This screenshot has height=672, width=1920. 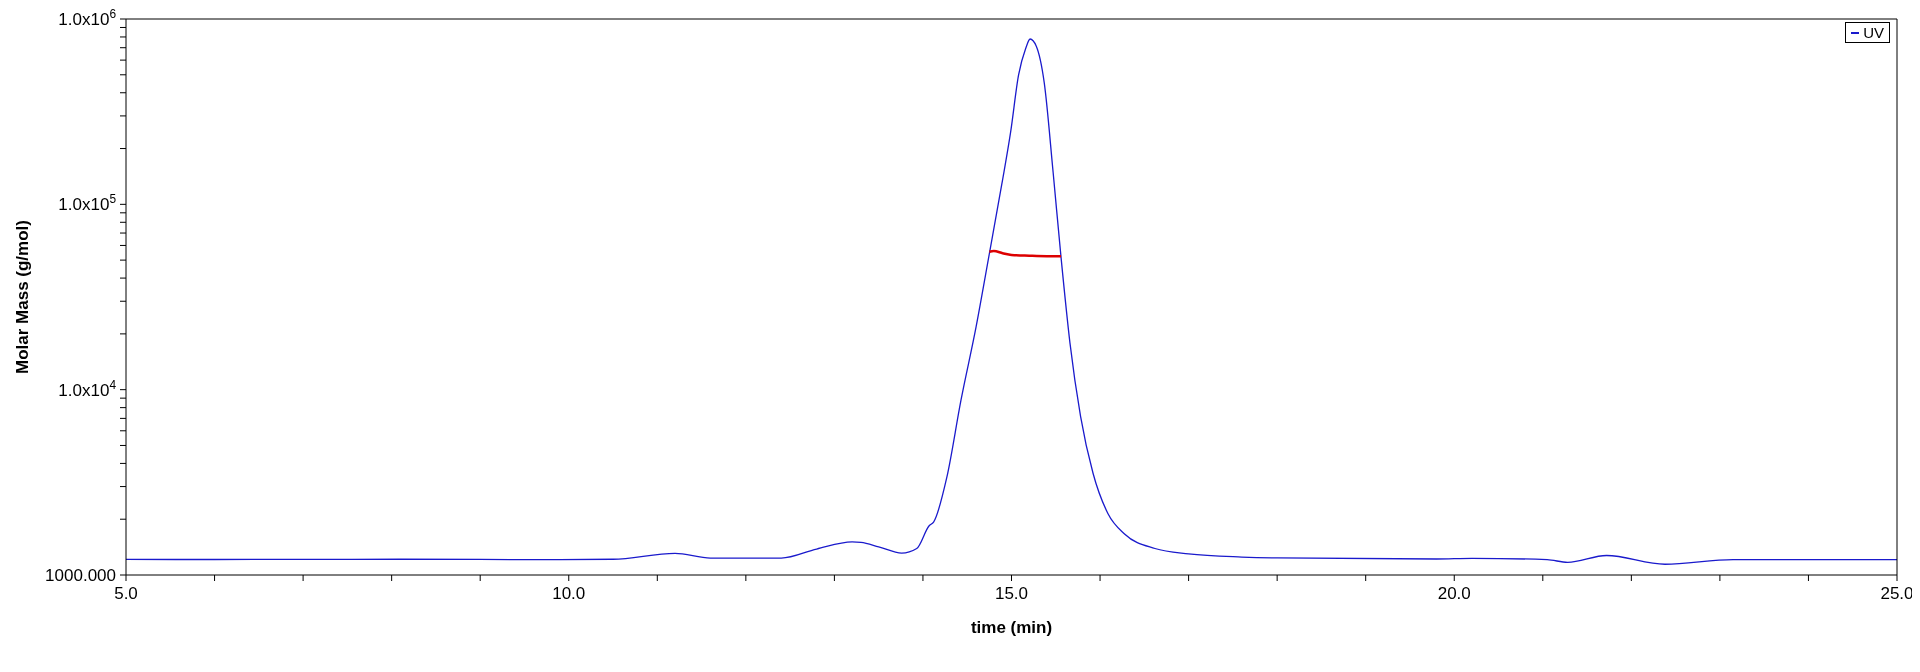 I want to click on y-tick-label: 1.0x10$^{4}$, so click(x=87, y=388).